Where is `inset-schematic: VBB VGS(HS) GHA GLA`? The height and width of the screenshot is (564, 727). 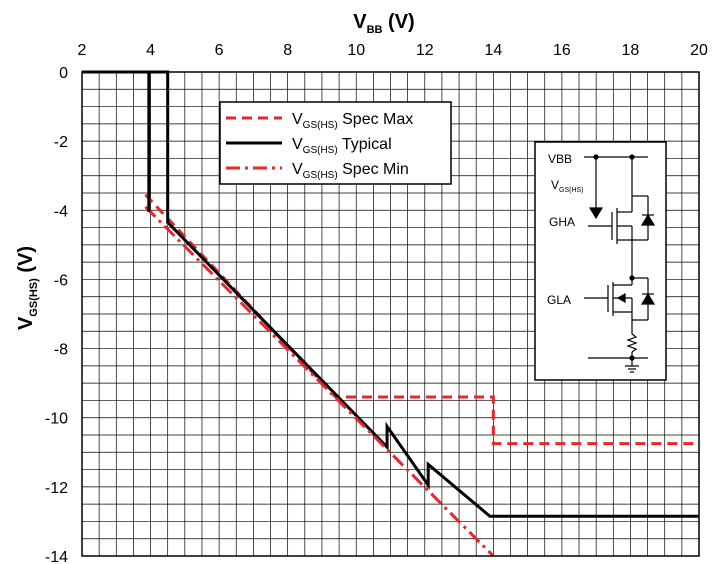 inset-schematic: VBB VGS(HS) GHA GLA is located at coordinates (600, 261).